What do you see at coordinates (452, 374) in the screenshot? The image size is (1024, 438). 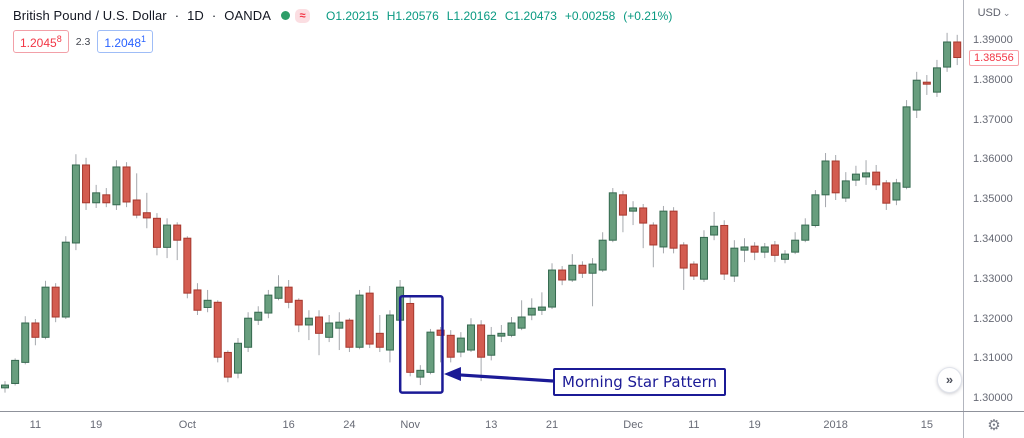 I see `arrow-head-icon` at bounding box center [452, 374].